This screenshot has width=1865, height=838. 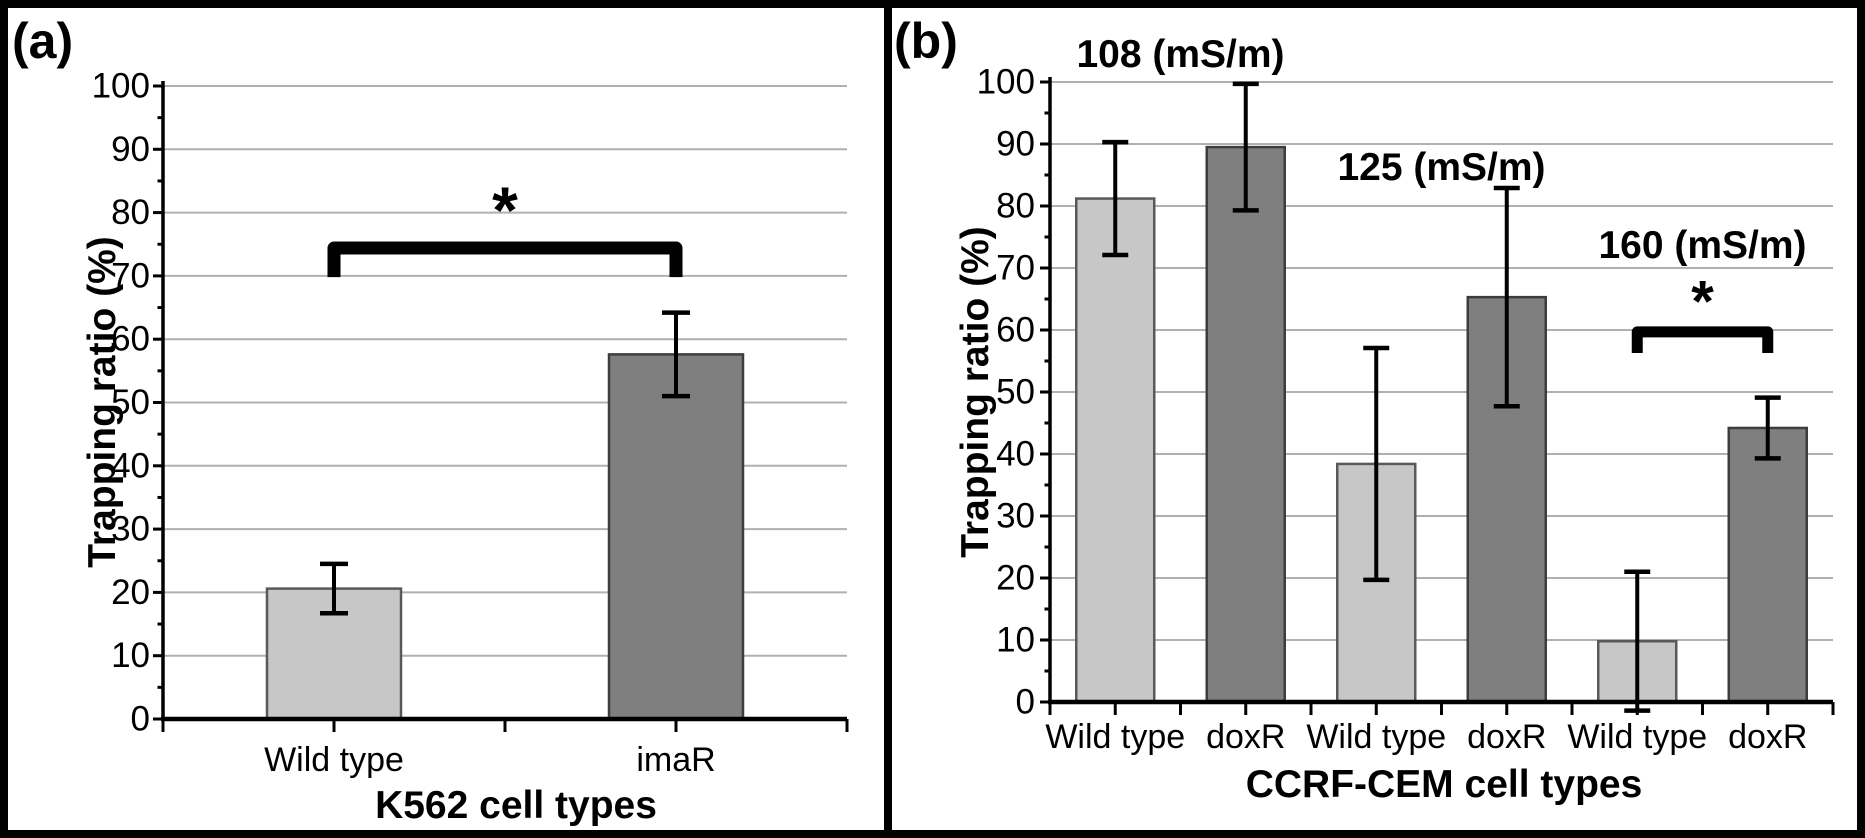 What do you see at coordinates (926, 41) in the screenshot?
I see `panel-letter: (b)` at bounding box center [926, 41].